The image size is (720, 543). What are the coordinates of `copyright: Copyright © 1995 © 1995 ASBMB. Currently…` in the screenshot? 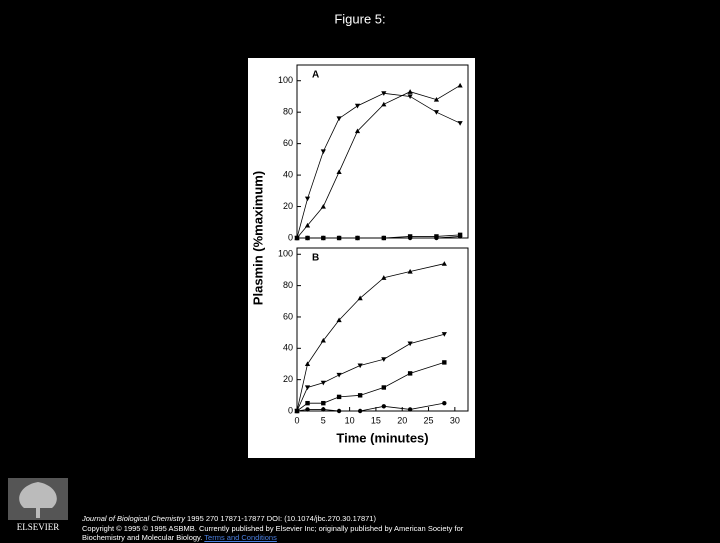 It's located at (273, 533).